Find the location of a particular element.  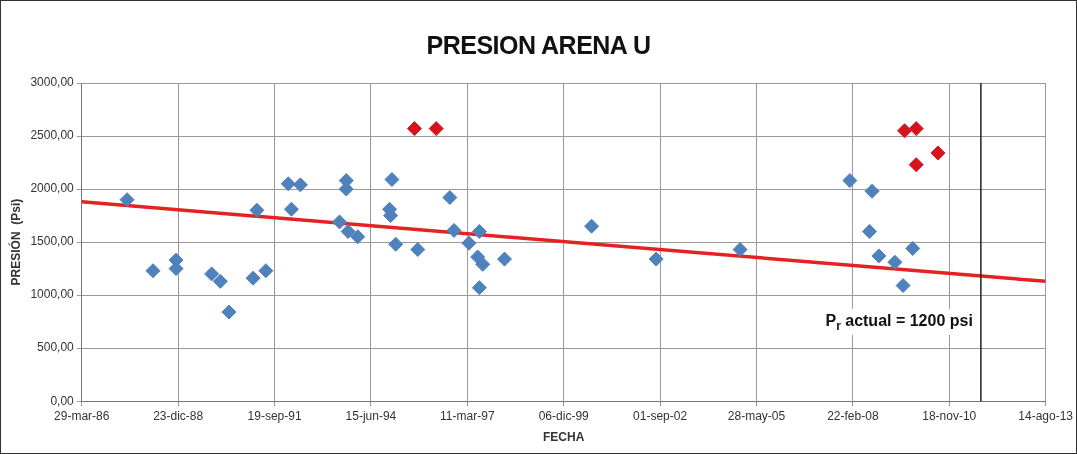

x-tick-label: 29-mar-86 is located at coordinates (82, 415).